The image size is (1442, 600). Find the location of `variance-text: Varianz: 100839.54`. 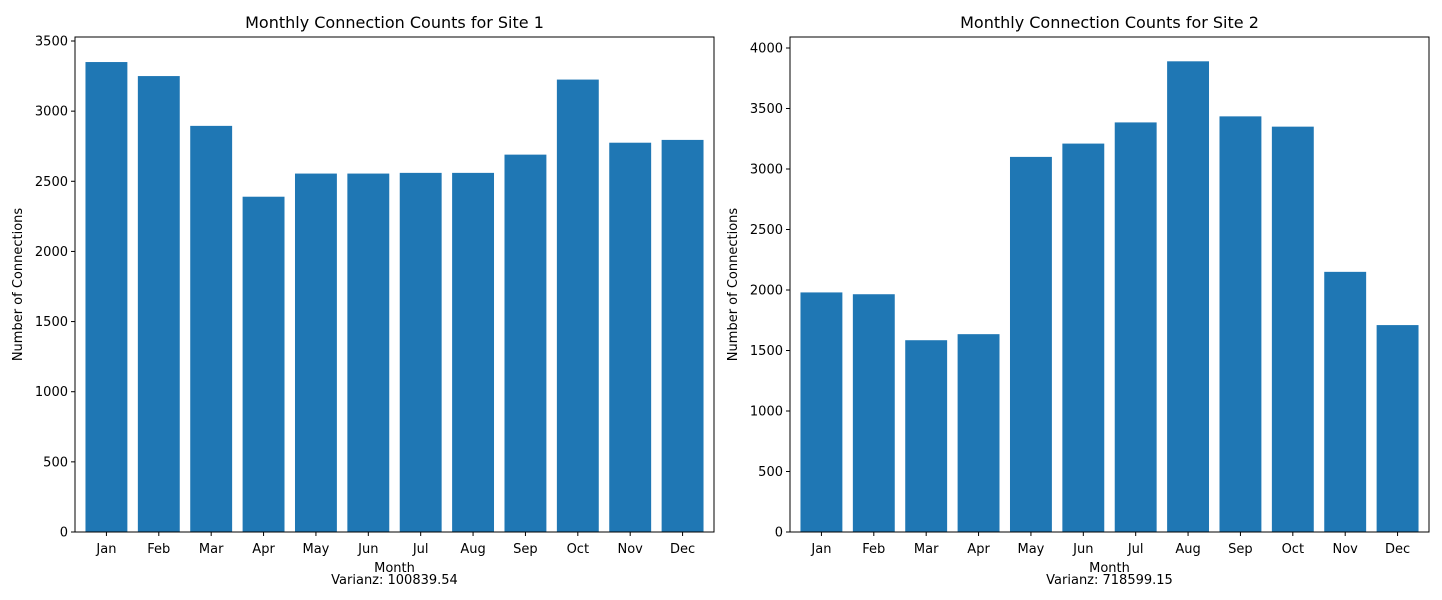

variance-text: Varianz: 100839.54 is located at coordinates (394, 580).